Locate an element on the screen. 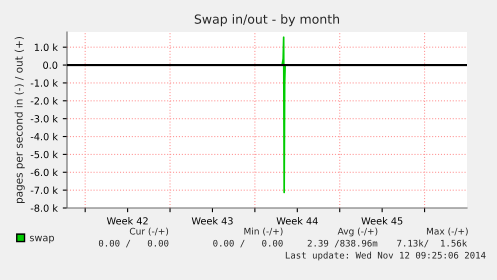 The image size is (497, 280). text: 7.13k/ 1.56k is located at coordinates (432, 244).